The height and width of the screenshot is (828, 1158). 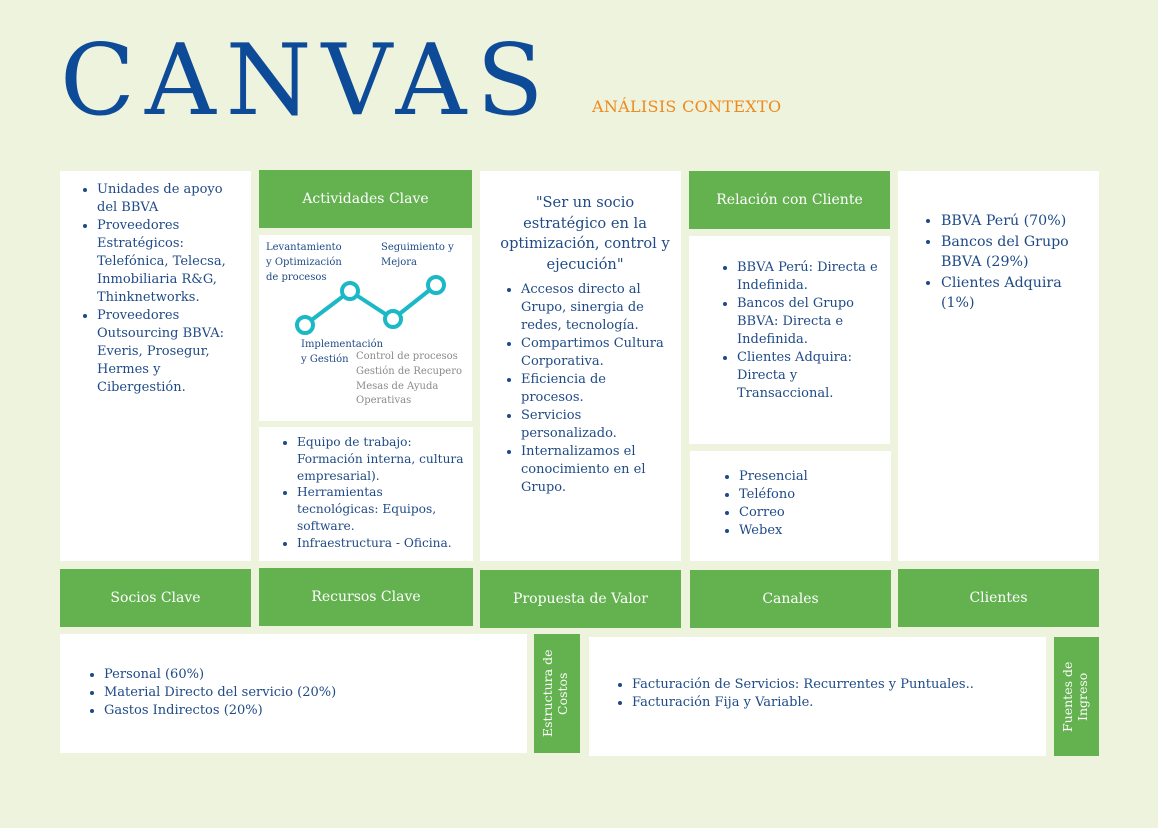 I want to click on recursos-clave-label: Recursos Clave, so click(x=366, y=597).